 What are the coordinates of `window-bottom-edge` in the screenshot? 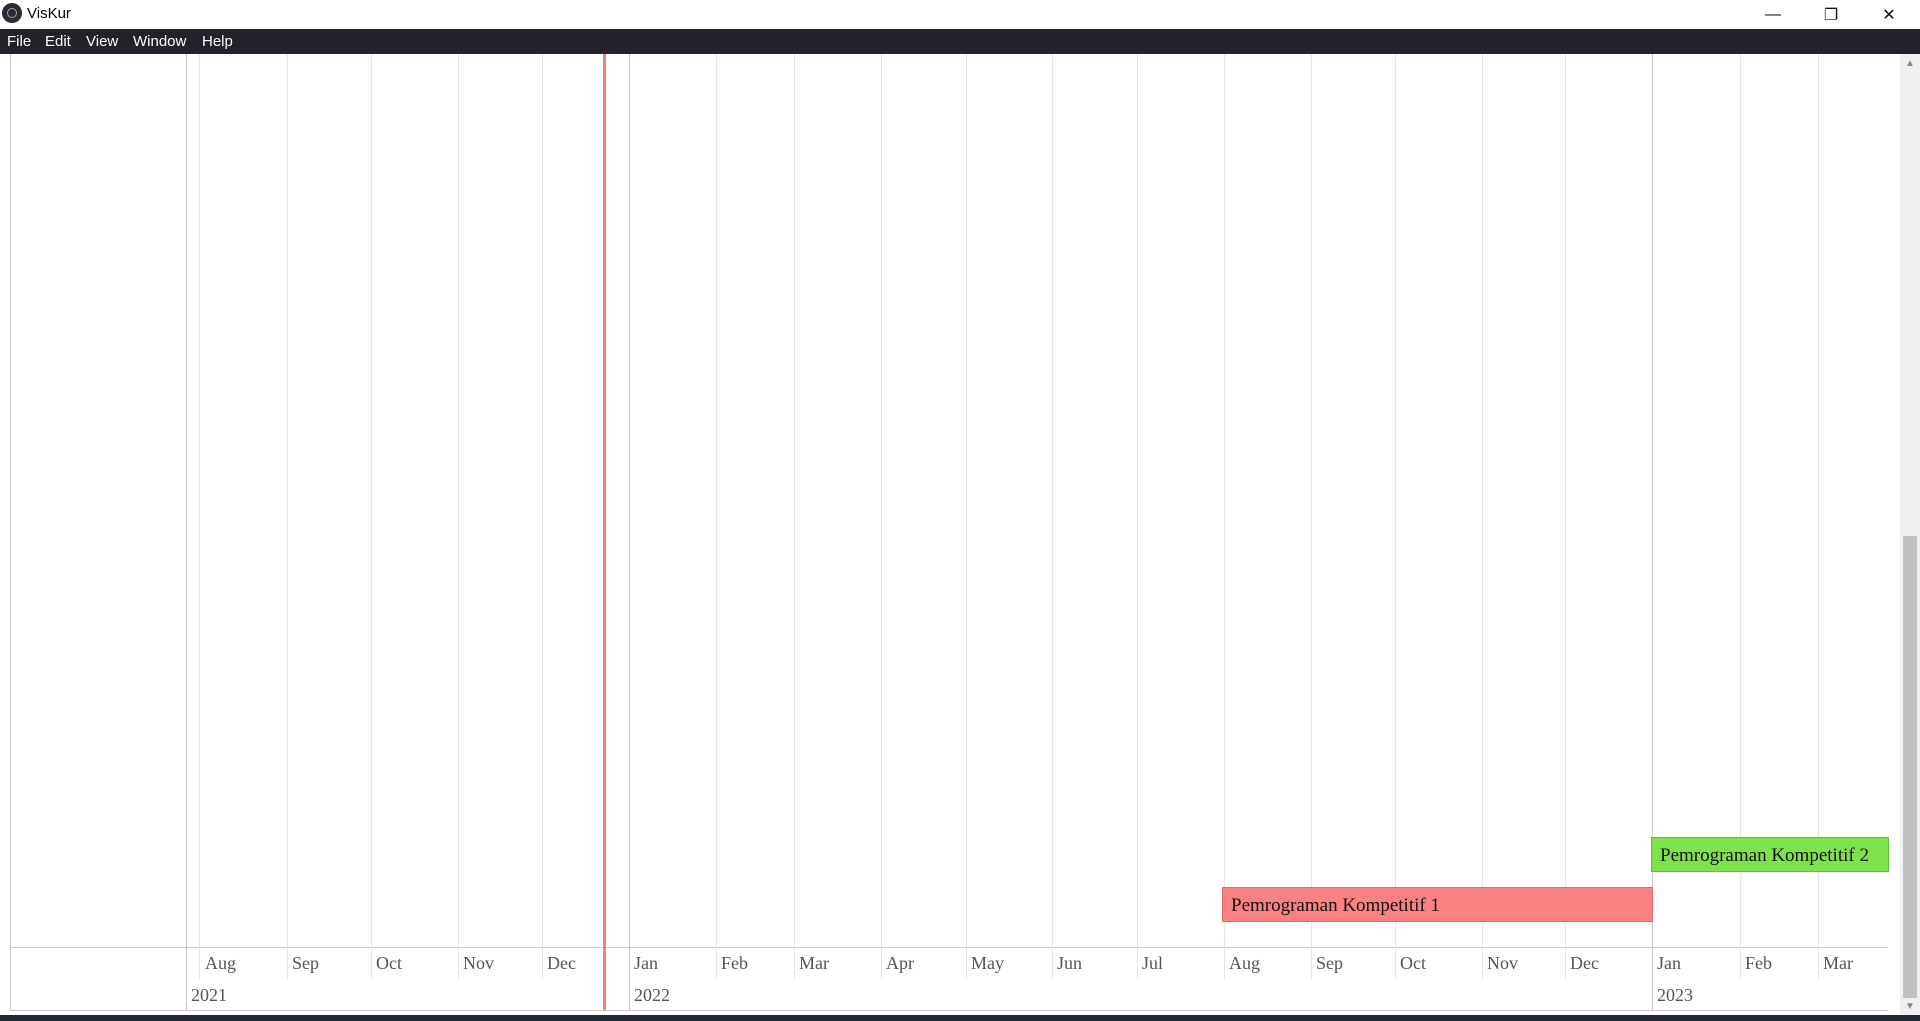 It's located at (960, 1018).